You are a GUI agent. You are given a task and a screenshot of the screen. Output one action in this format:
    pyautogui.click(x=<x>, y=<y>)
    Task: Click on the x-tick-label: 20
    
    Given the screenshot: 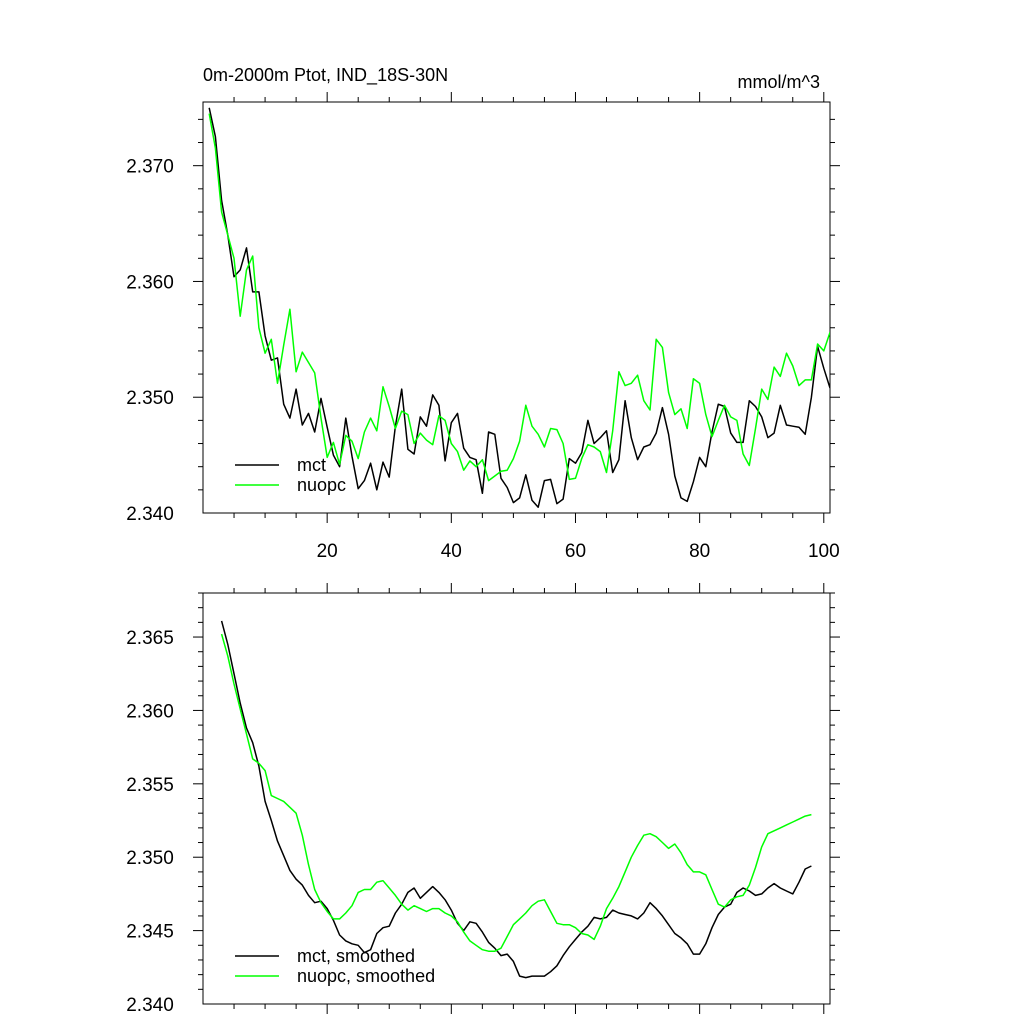 What is the action you would take?
    pyautogui.click(x=327, y=551)
    